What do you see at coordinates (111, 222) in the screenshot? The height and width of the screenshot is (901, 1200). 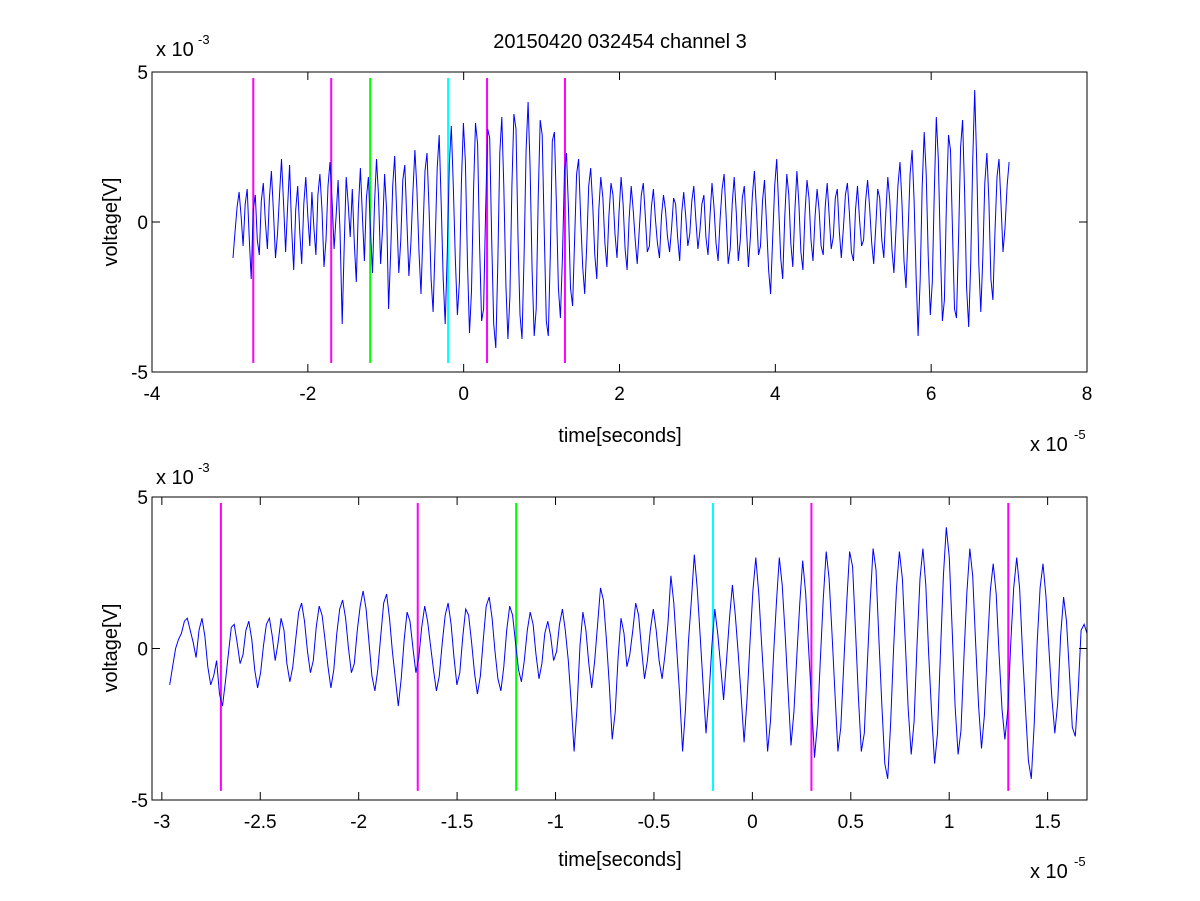 I see `top-y-axis-label: voltage[V]` at bounding box center [111, 222].